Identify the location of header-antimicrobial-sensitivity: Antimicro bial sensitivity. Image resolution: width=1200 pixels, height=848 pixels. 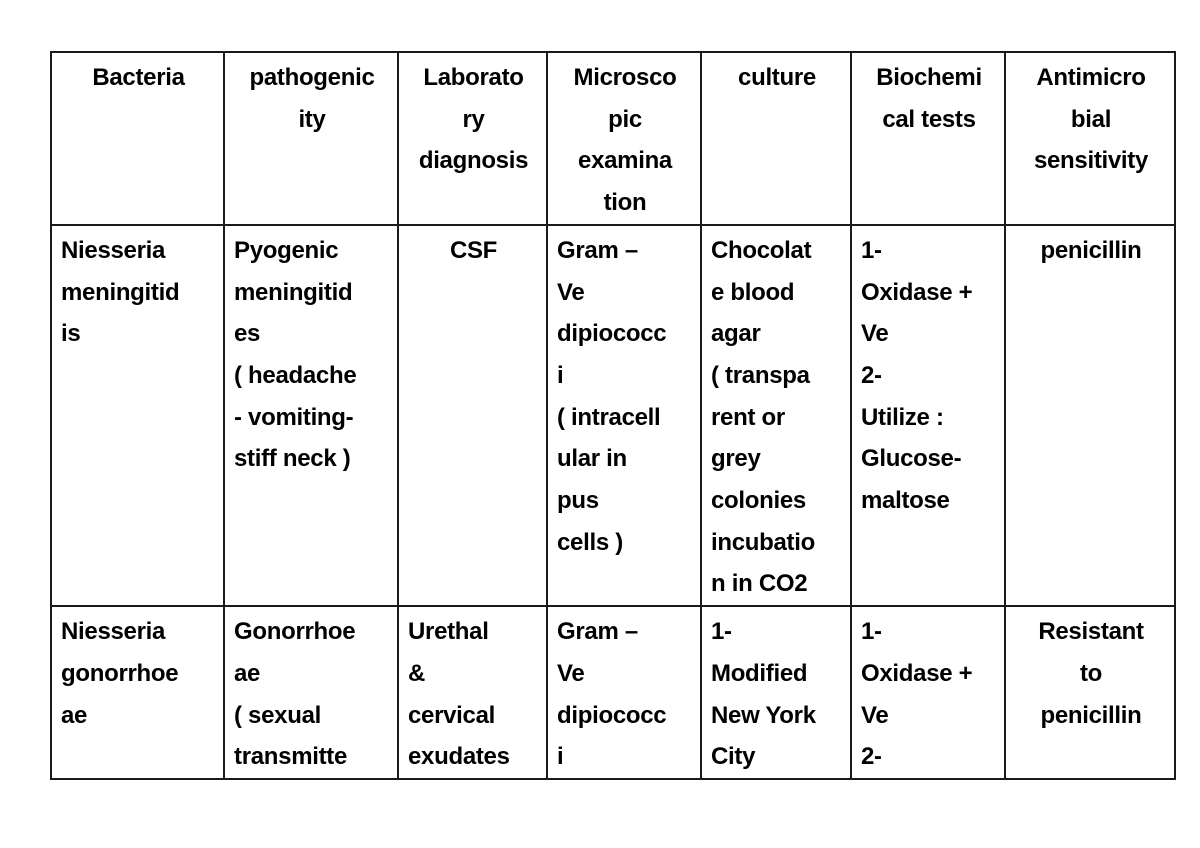
(1090, 138).